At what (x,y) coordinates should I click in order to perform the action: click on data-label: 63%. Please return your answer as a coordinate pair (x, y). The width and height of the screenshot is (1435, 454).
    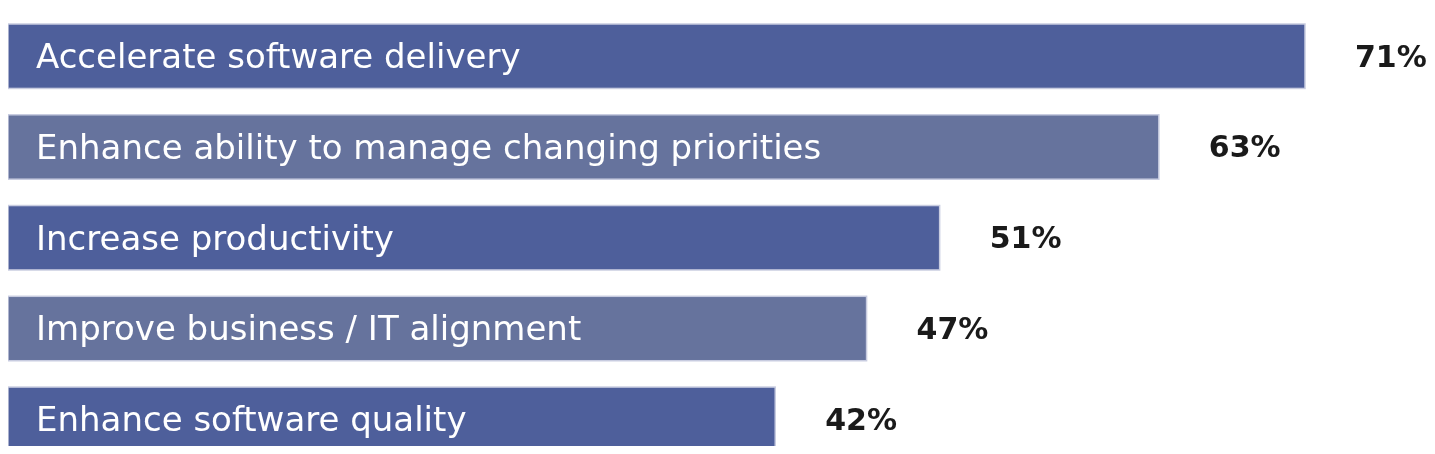
    Looking at the image, I should click on (1244, 147).